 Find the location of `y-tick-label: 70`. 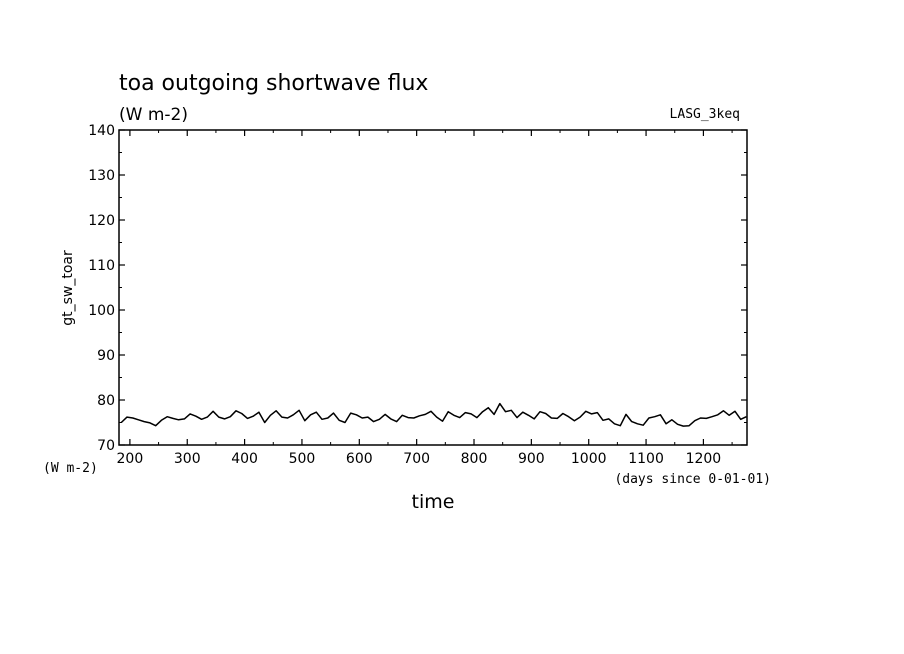

y-tick-label: 70 is located at coordinates (106, 446).